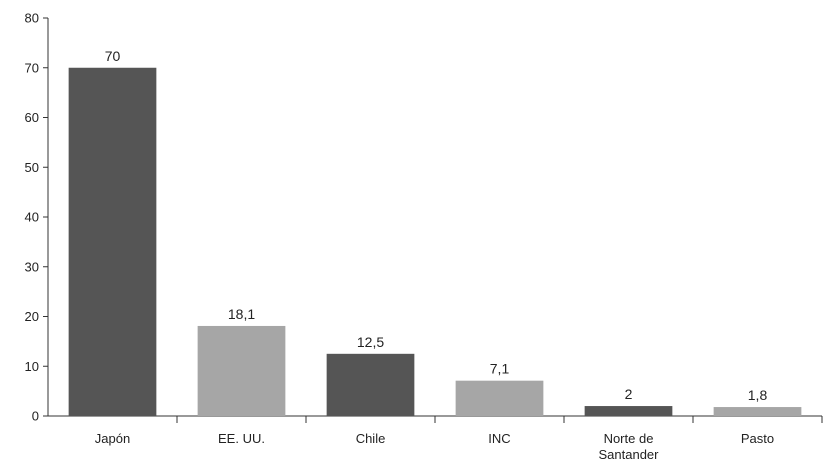 The width and height of the screenshot is (827, 470). What do you see at coordinates (32, 217) in the screenshot?
I see `y-tick-label: 40` at bounding box center [32, 217].